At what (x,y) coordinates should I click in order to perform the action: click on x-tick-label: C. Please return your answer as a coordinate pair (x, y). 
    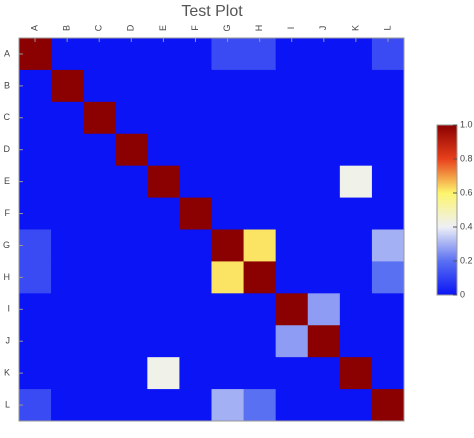
    Looking at the image, I should click on (99, 27).